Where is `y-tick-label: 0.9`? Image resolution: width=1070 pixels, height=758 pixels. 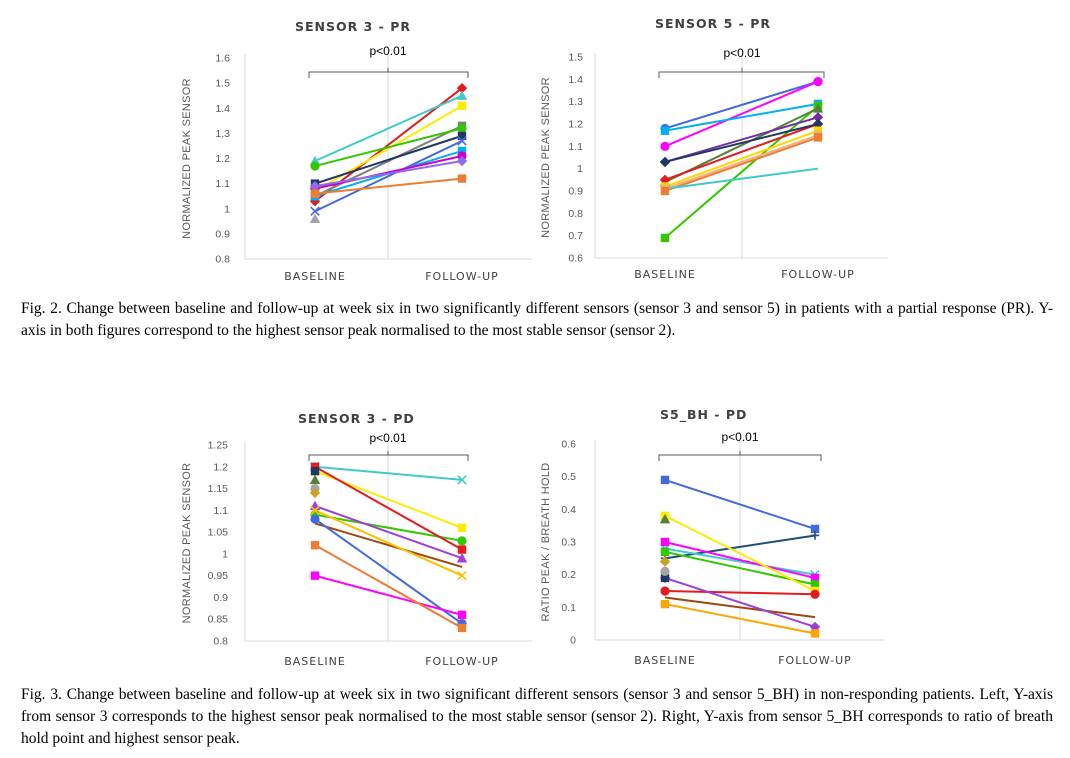 y-tick-label: 0.9 is located at coordinates (575, 192).